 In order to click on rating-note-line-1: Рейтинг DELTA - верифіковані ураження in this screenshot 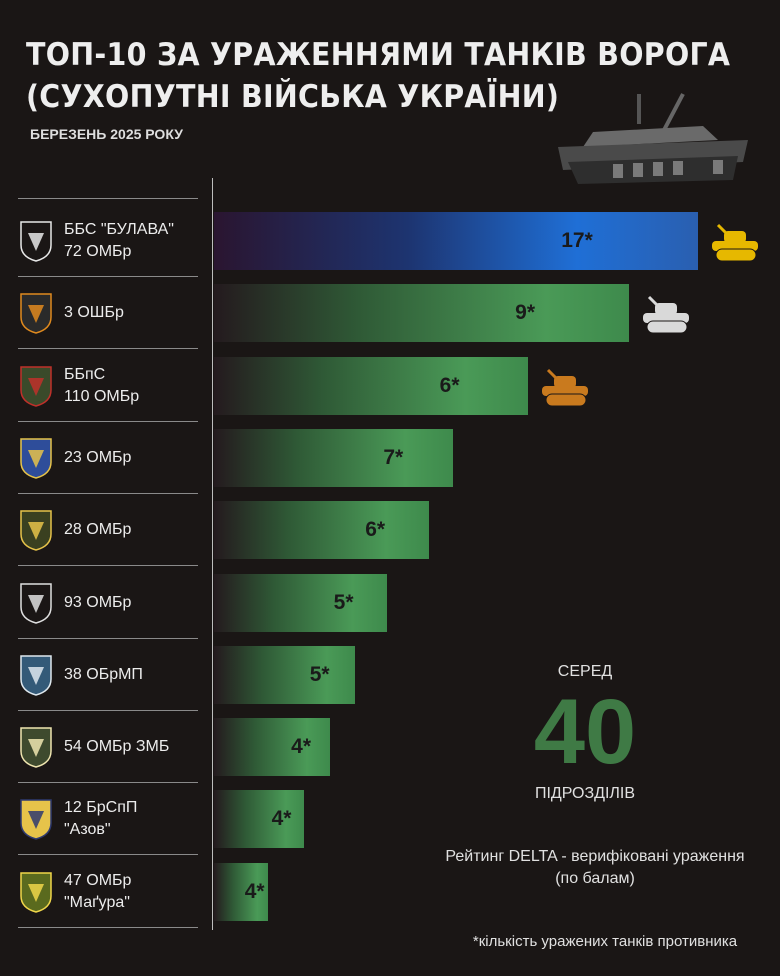, I will do `click(595, 856)`.